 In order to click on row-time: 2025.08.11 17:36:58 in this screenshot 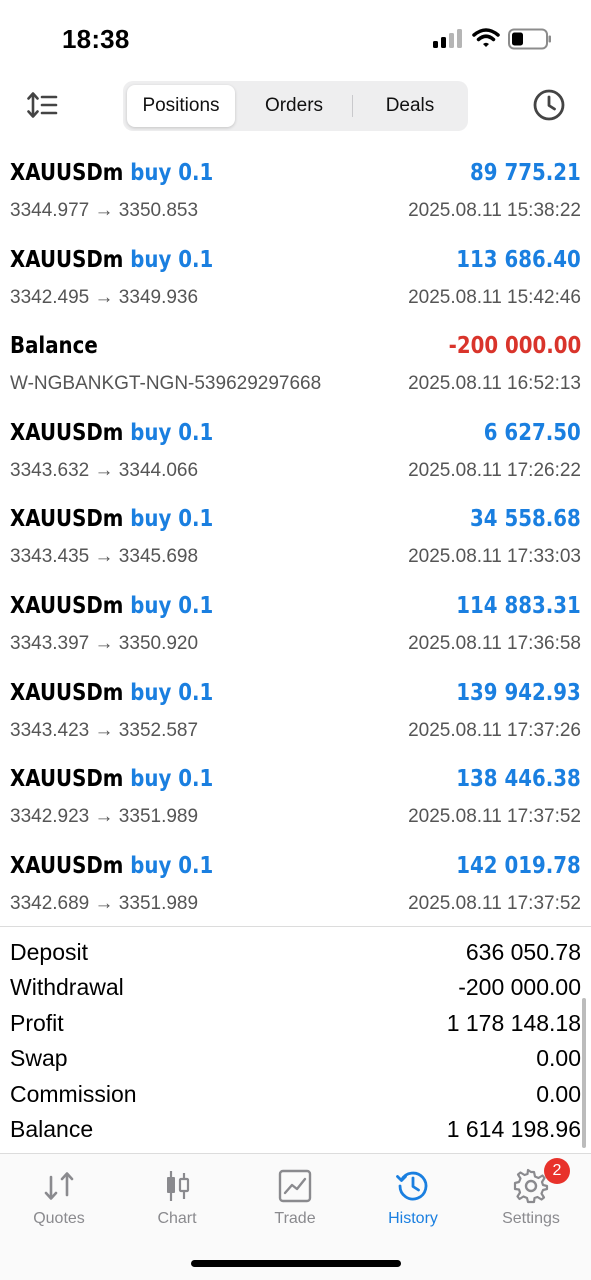, I will do `click(494, 643)`.